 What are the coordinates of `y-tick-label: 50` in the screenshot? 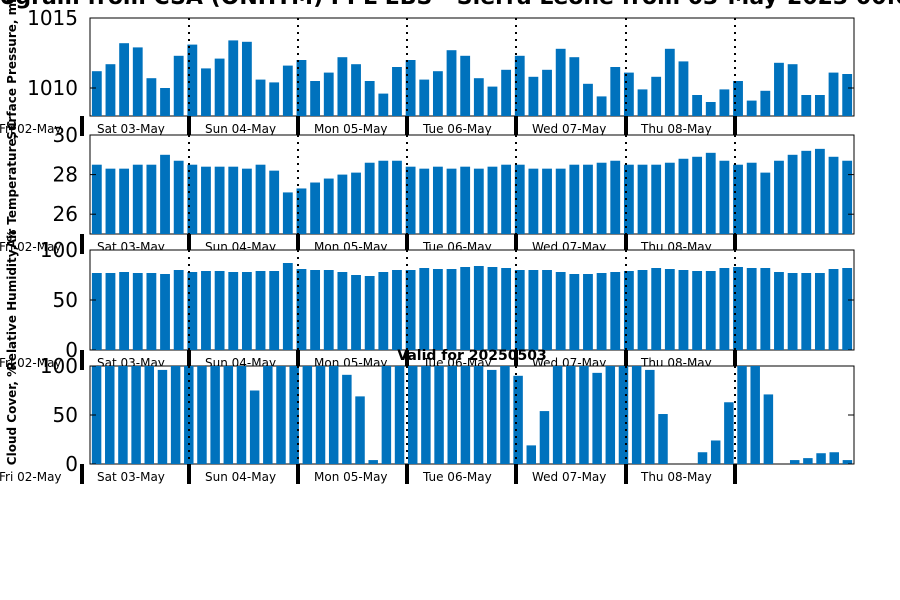 It's located at (65, 300).